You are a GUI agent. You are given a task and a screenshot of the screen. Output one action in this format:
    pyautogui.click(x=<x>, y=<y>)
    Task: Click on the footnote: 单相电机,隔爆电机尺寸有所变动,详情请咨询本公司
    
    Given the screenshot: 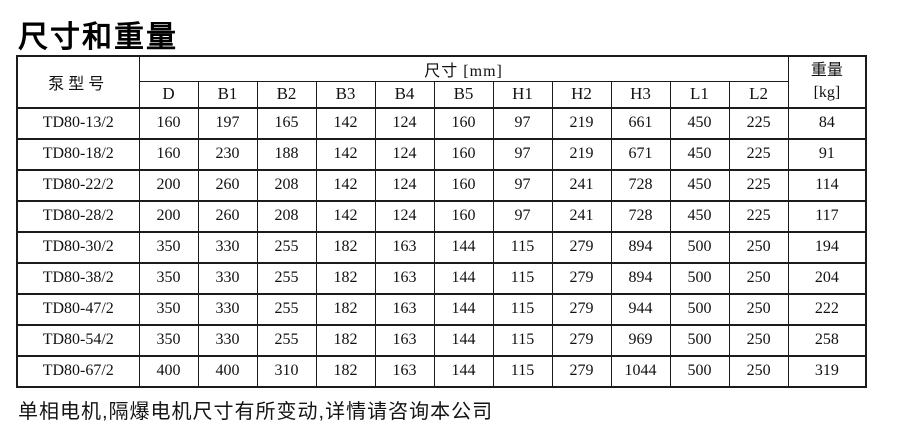 What is the action you would take?
    pyautogui.click(x=256, y=412)
    